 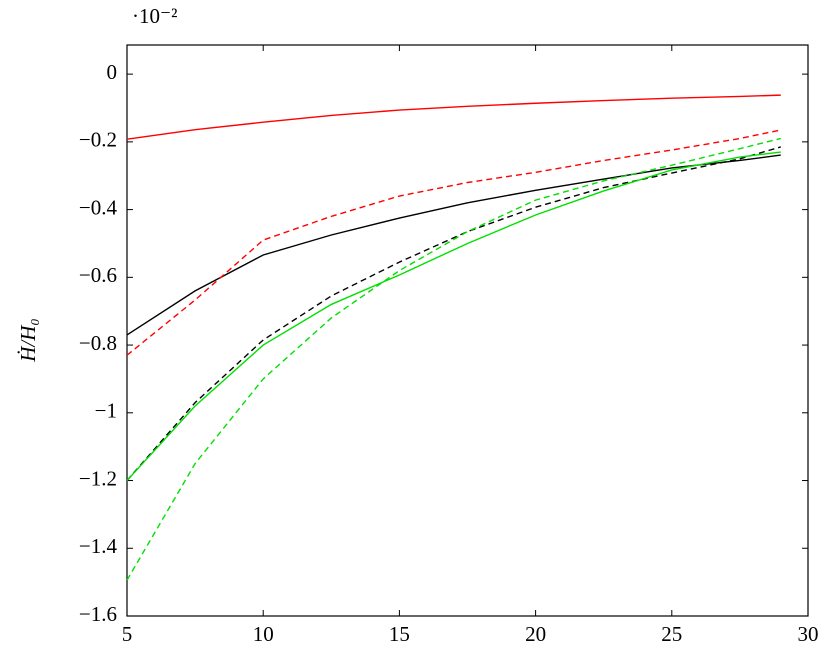 I want to click on y-tick-label: −0.2, so click(x=98, y=140).